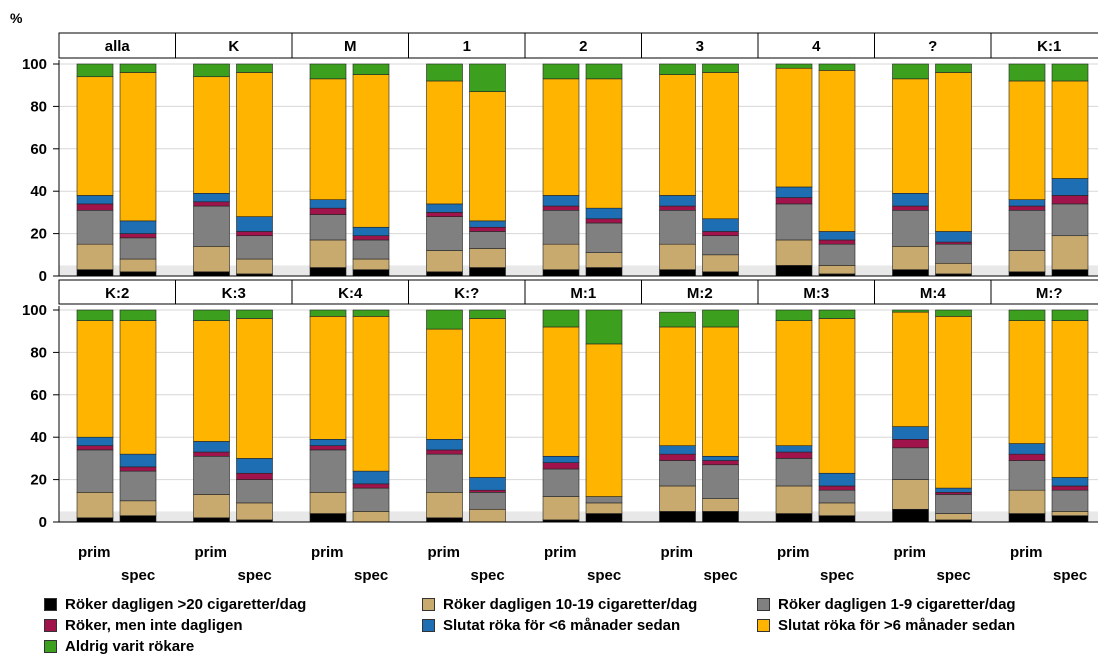  I want to click on panel-title: M:1, so click(583, 293).